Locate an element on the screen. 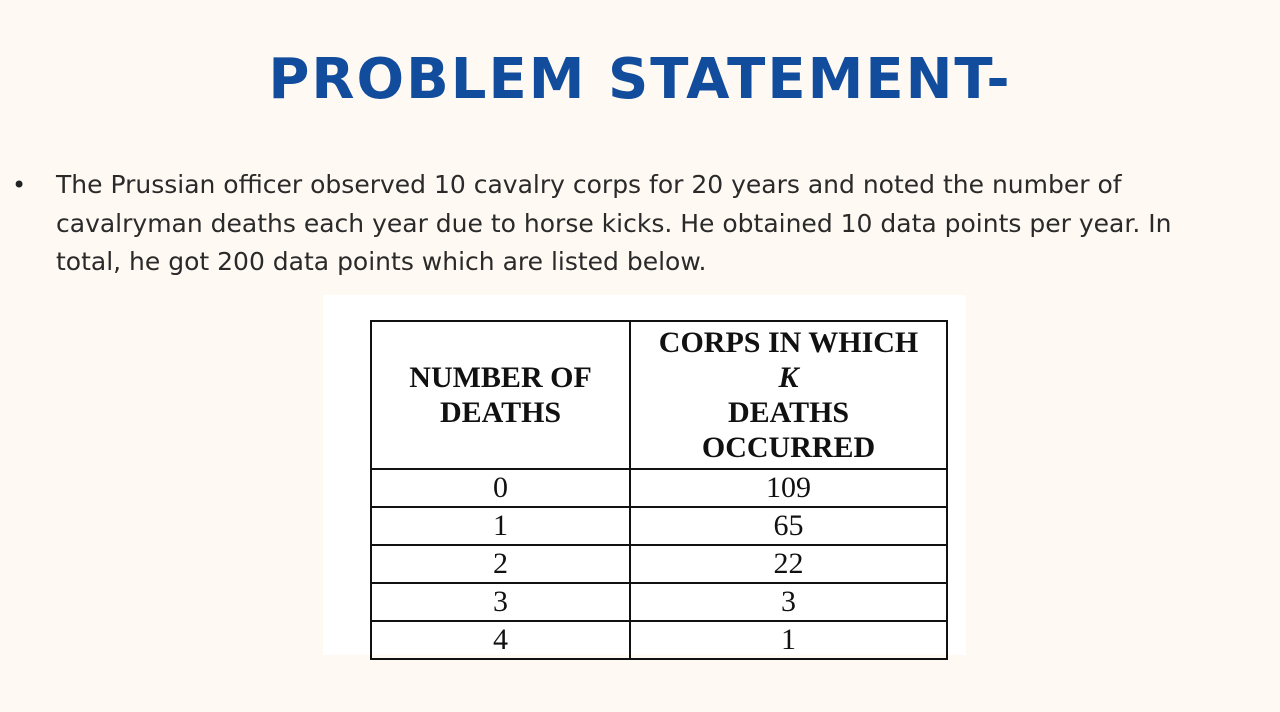  cell-deaths: 3 is located at coordinates (500, 602).